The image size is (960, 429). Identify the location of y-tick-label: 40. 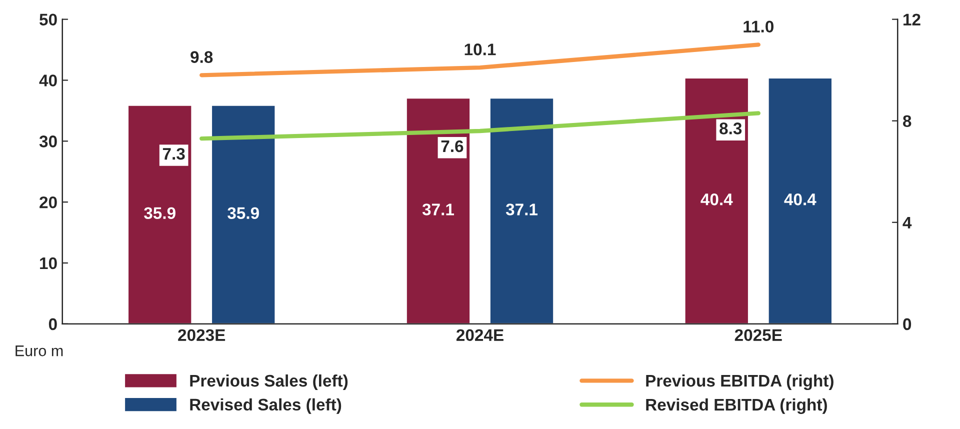
(48, 80).